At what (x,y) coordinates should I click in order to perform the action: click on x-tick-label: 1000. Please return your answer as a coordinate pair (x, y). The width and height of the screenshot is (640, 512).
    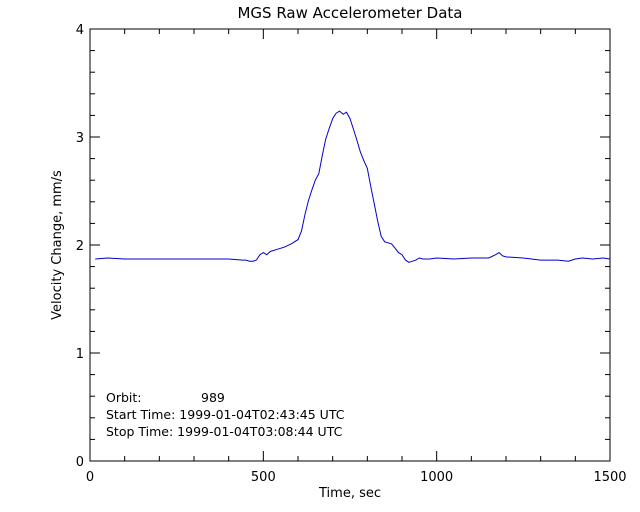
    Looking at the image, I should click on (436, 477).